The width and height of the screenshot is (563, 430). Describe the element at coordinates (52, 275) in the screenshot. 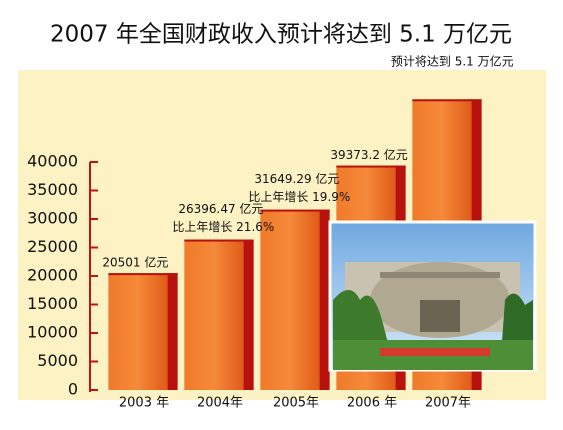

I see `y-tick-label: 20000` at that location.